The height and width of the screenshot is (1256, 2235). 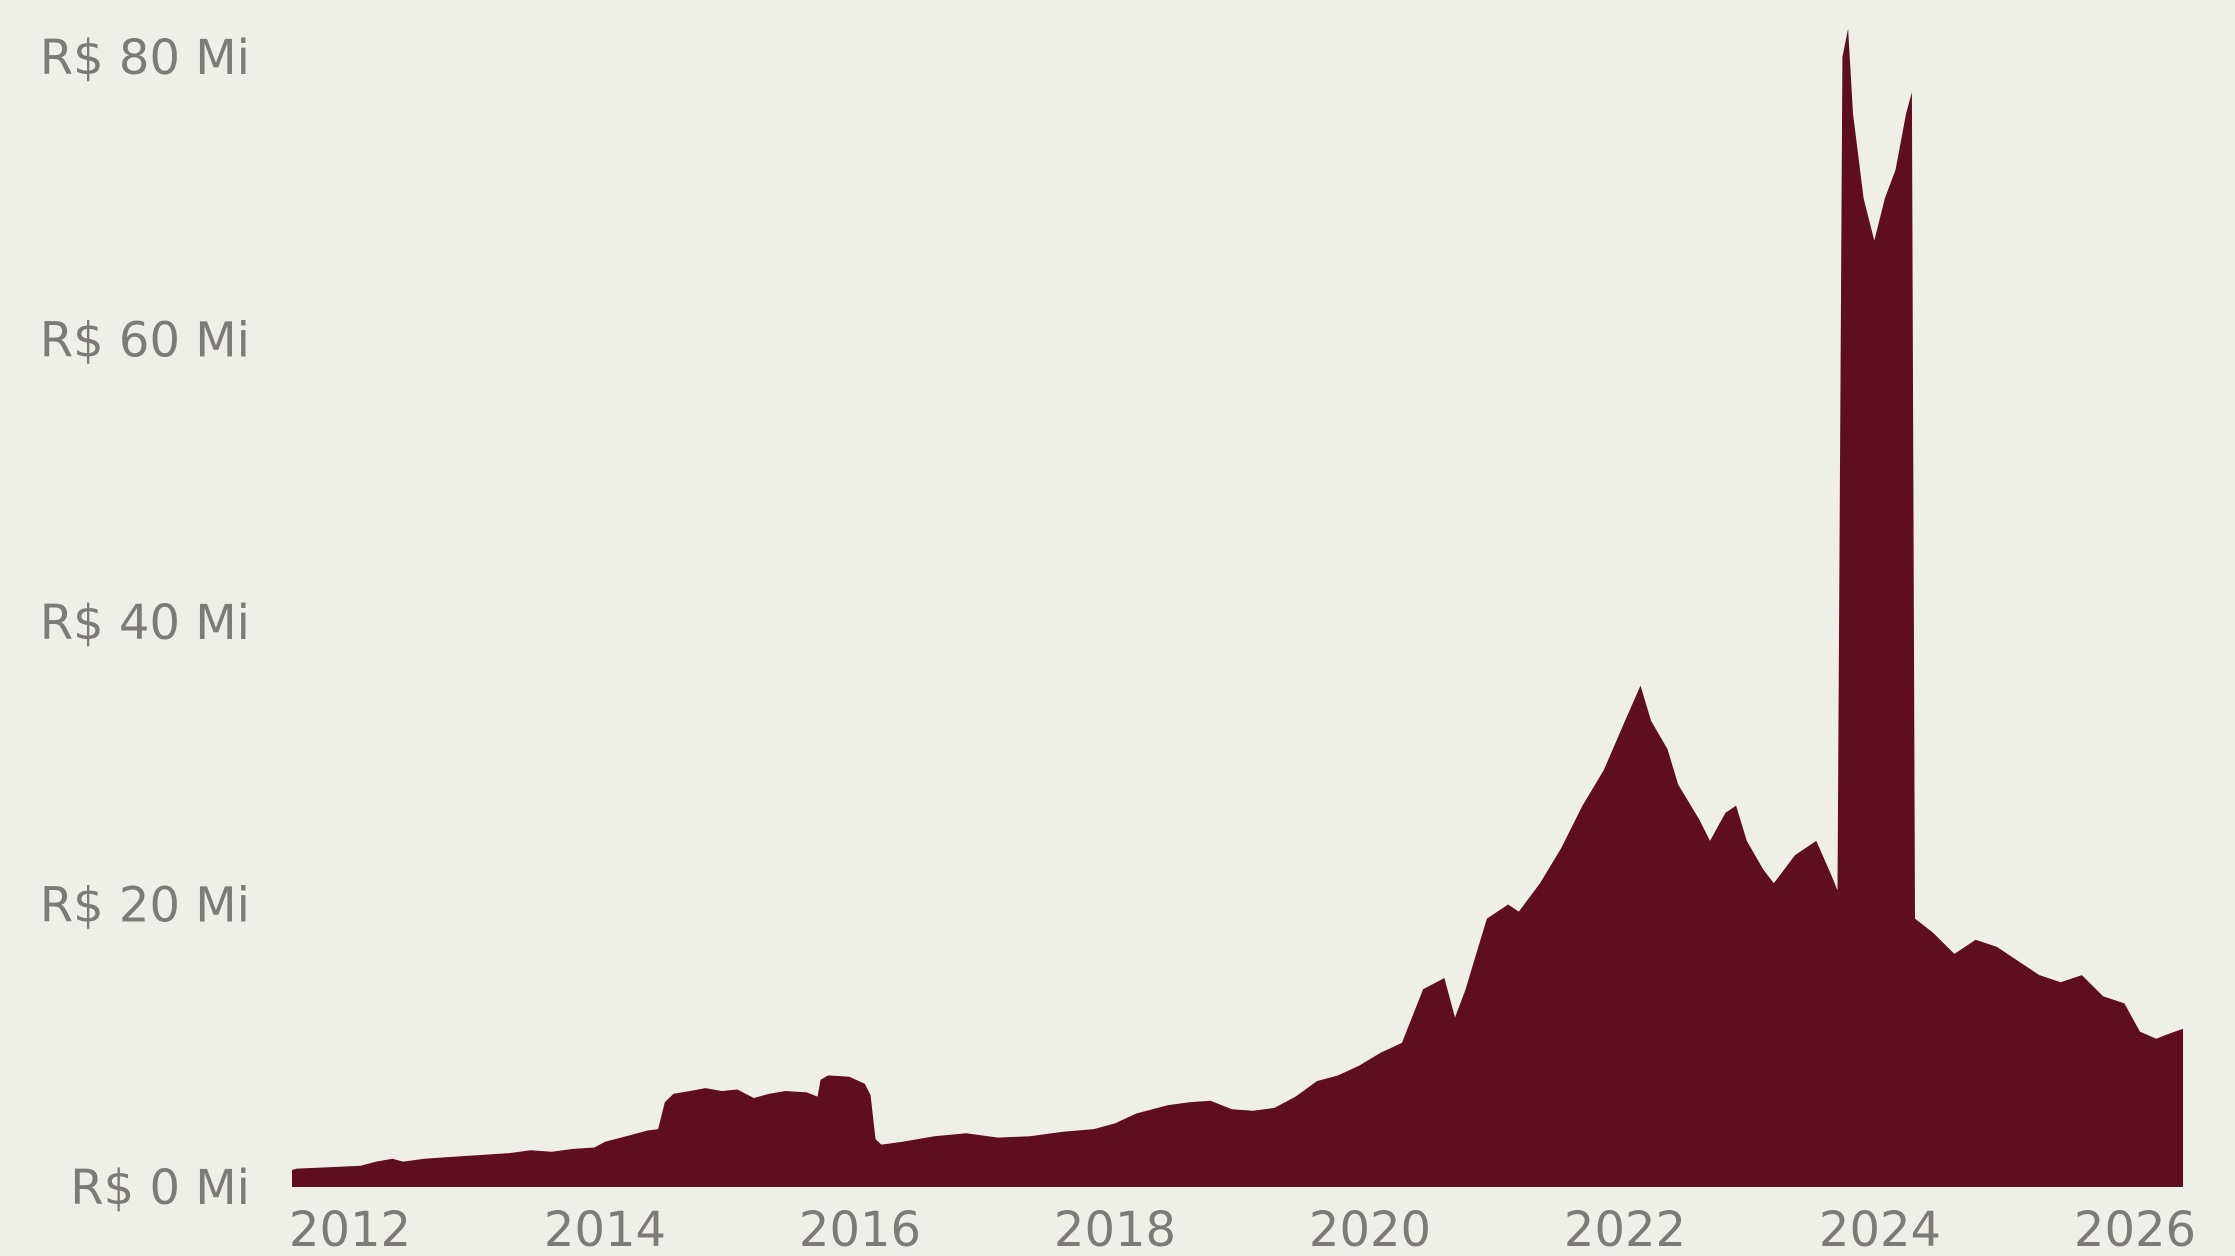 What do you see at coordinates (145, 58) in the screenshot?
I see `y-tick-label: R$ 80 Mi` at bounding box center [145, 58].